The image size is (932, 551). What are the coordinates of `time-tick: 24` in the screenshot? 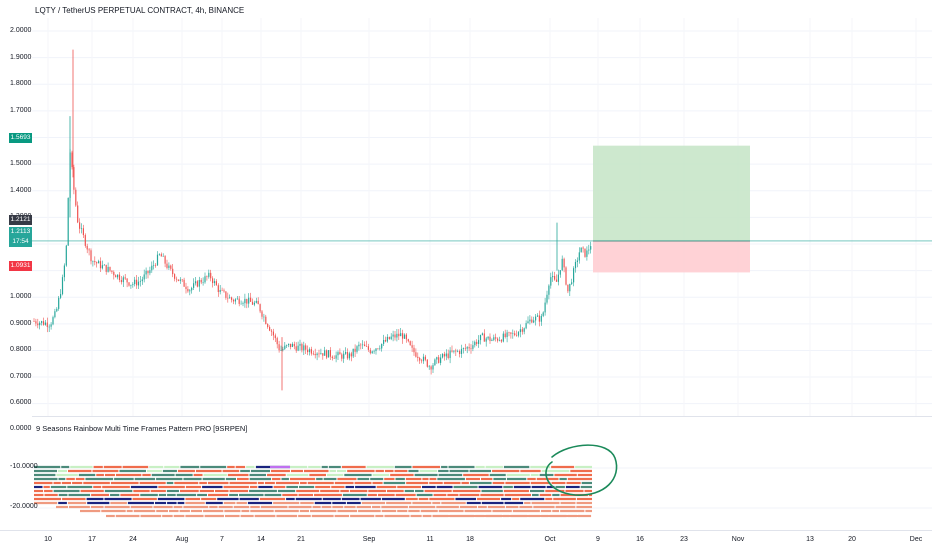 It's located at (133, 539).